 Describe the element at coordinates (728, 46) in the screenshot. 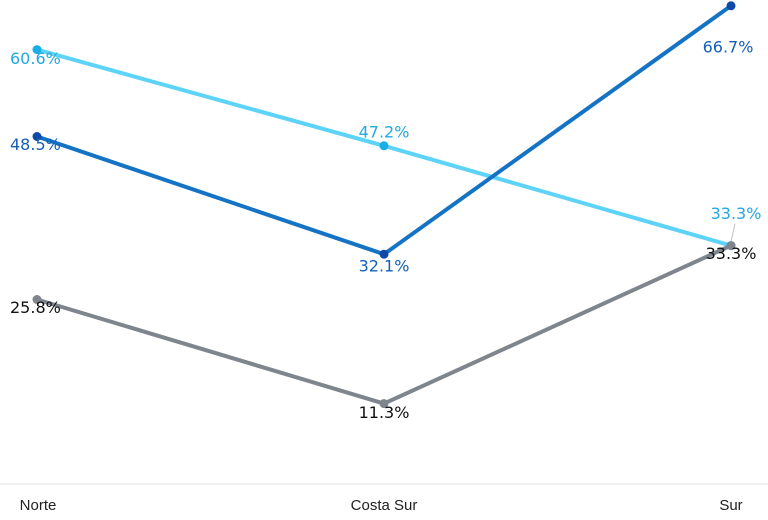

I see `data-label-s2-3: 66.7%` at that location.